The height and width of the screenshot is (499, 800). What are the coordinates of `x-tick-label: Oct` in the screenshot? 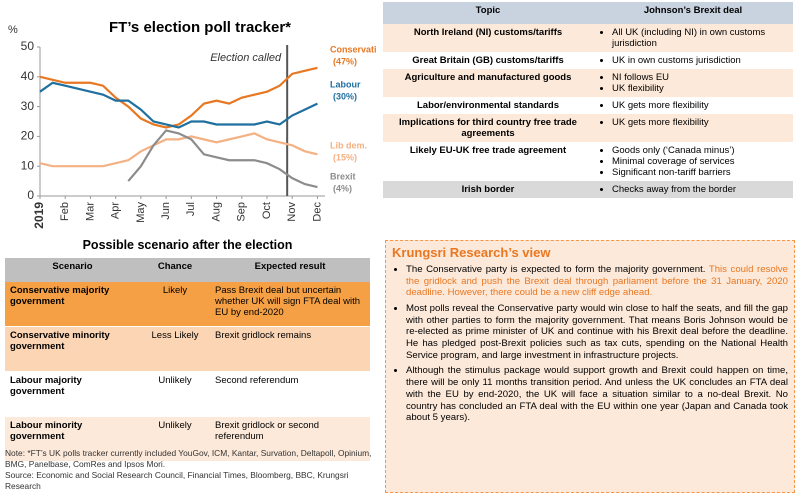 It's located at (267, 210).